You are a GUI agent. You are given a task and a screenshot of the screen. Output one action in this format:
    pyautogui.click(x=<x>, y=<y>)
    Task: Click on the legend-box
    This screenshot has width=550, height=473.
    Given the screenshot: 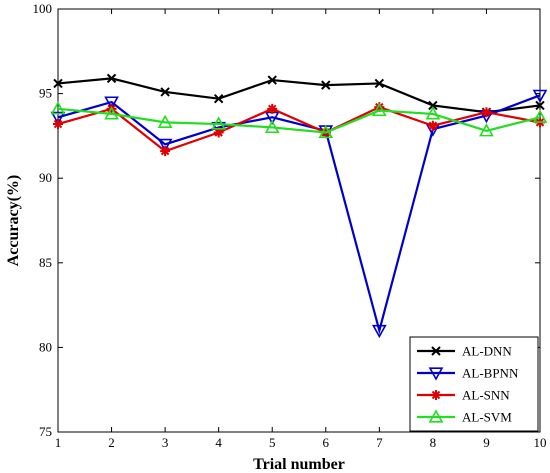 What is the action you would take?
    pyautogui.click(x=474, y=384)
    